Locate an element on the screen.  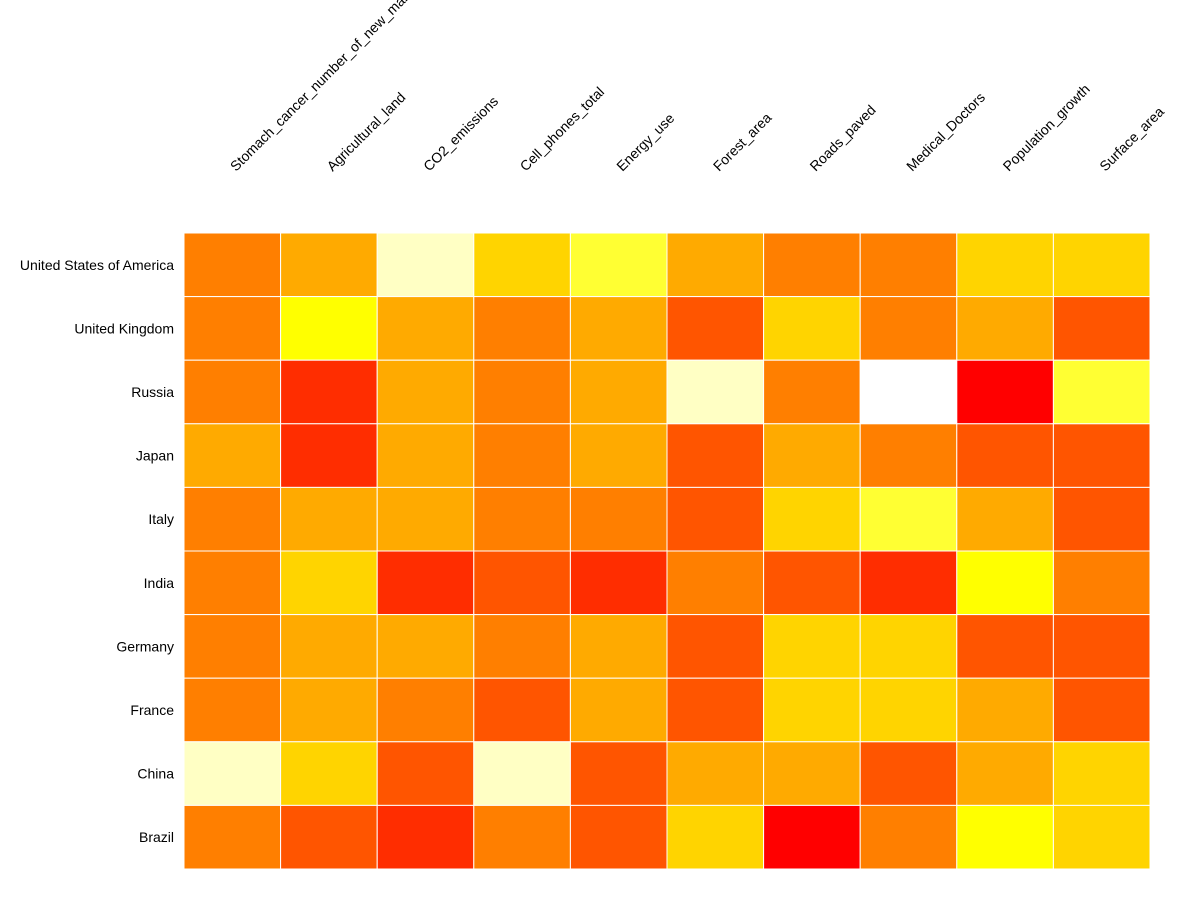
heatmap-cell-france-population-growth is located at coordinates (1005, 710).